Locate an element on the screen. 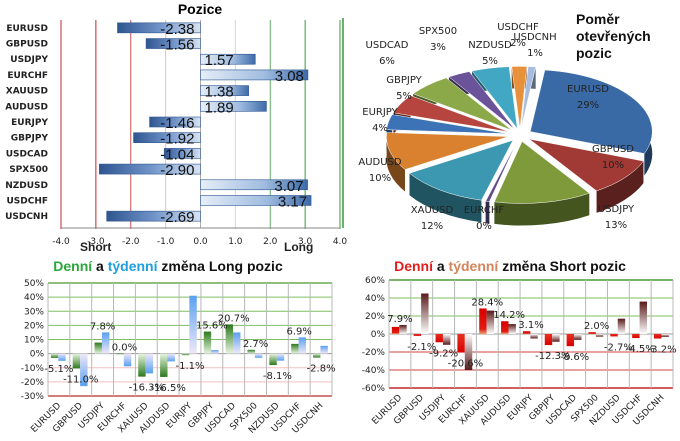 This screenshot has height=441, width=680. x-tick-label: 0.0 is located at coordinates (200, 242).